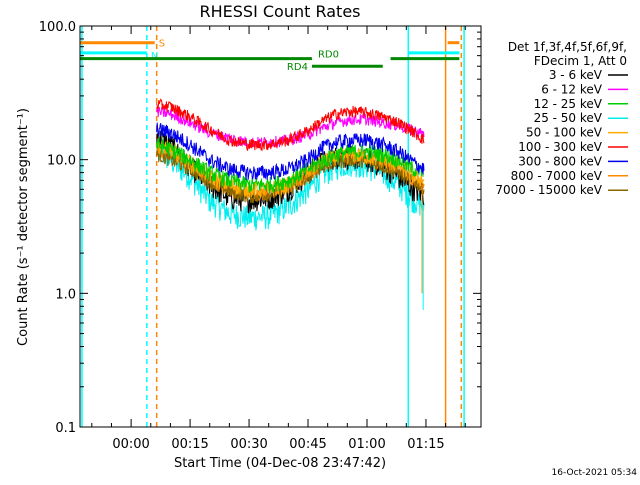  I want to click on x-tick-label-1: 00:15, so click(189, 444).